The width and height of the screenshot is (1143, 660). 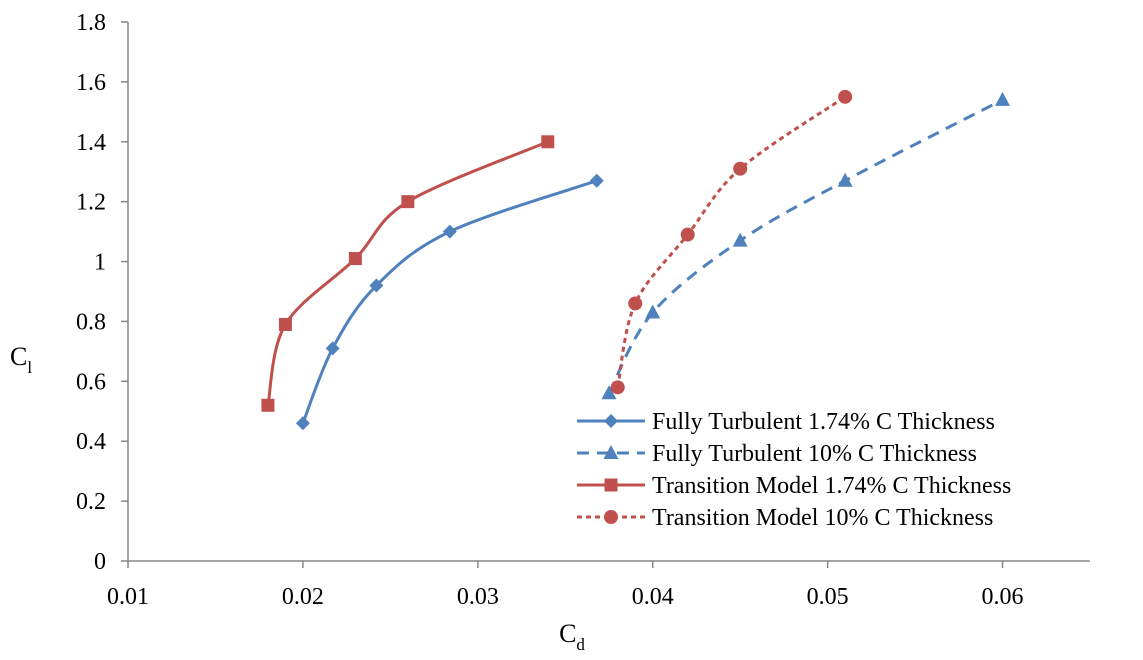 I want to click on y-tick-label: 0.4, so click(x=91, y=442).